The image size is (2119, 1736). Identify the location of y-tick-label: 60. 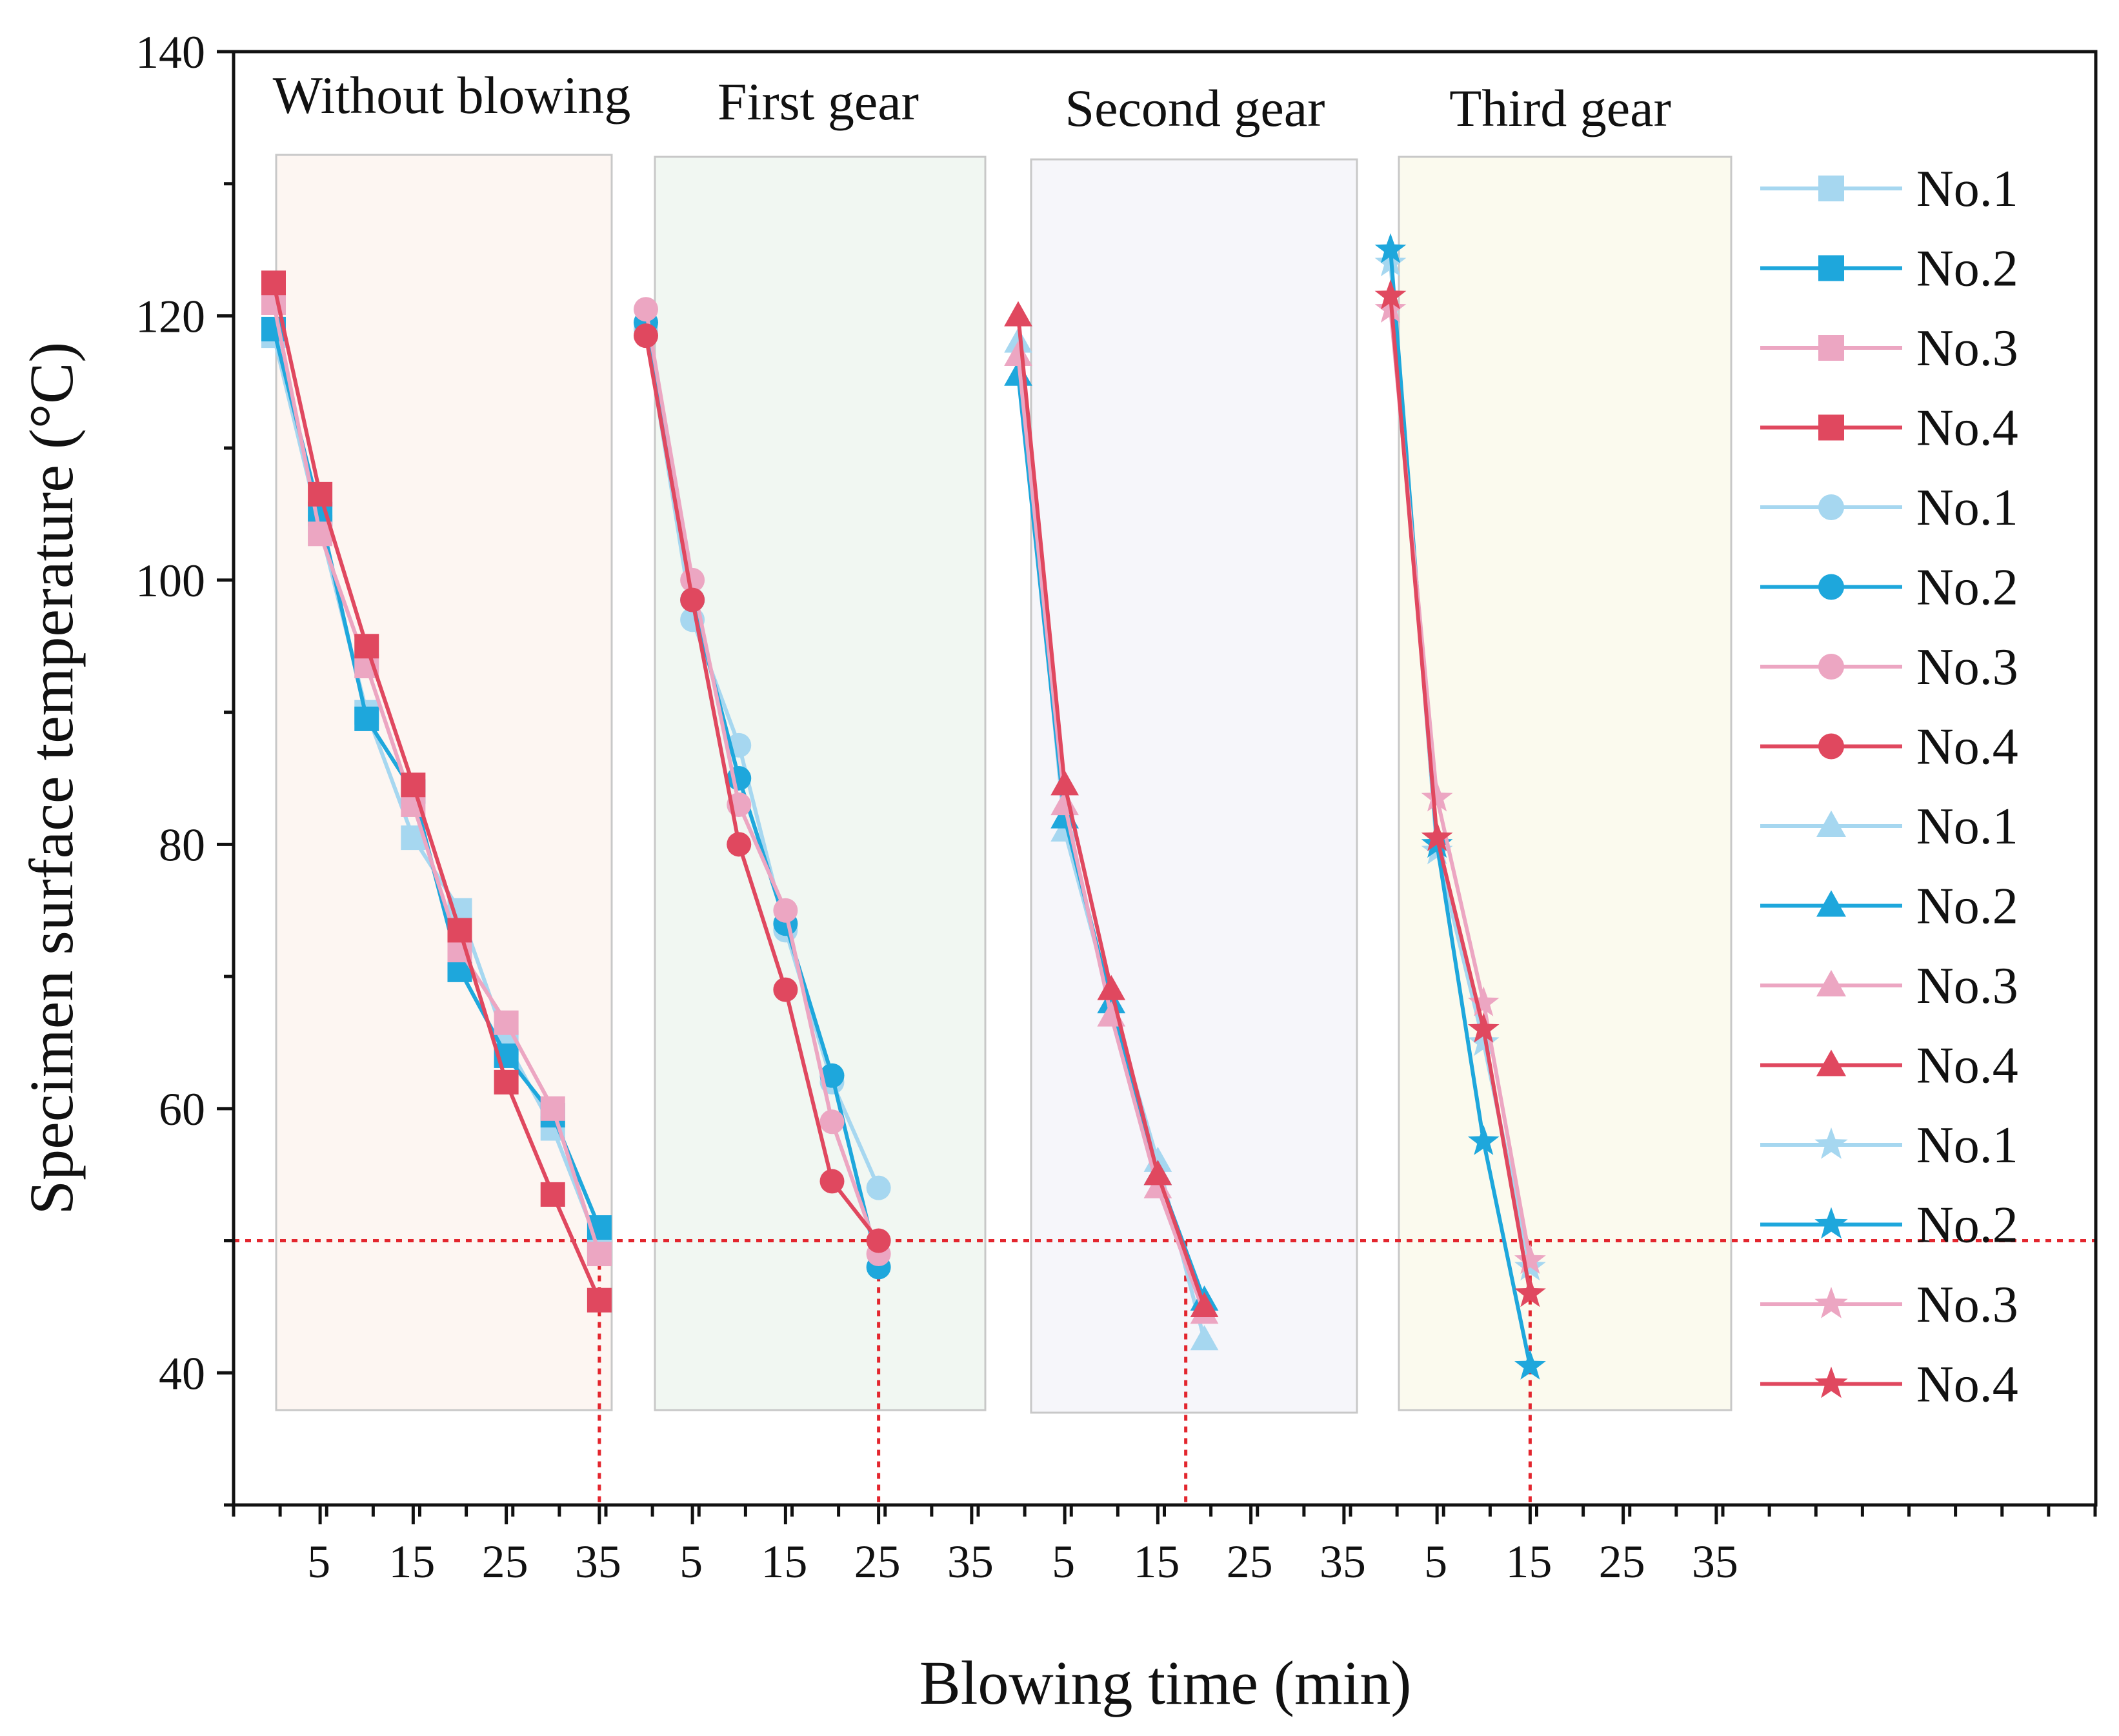
(182, 1109).